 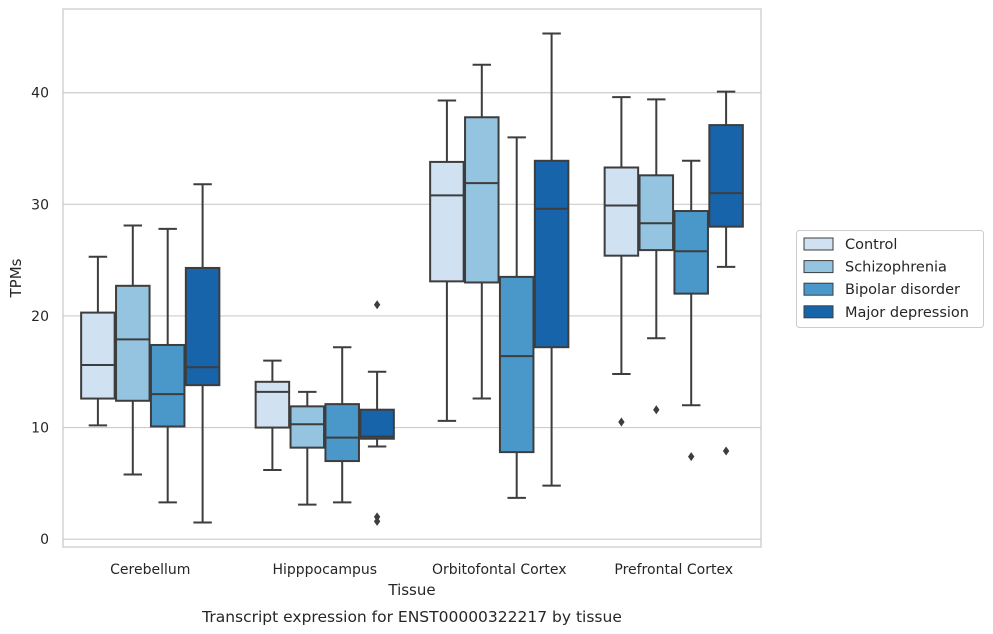 What do you see at coordinates (40, 429) in the screenshot?
I see `y-tick-label: 10` at bounding box center [40, 429].